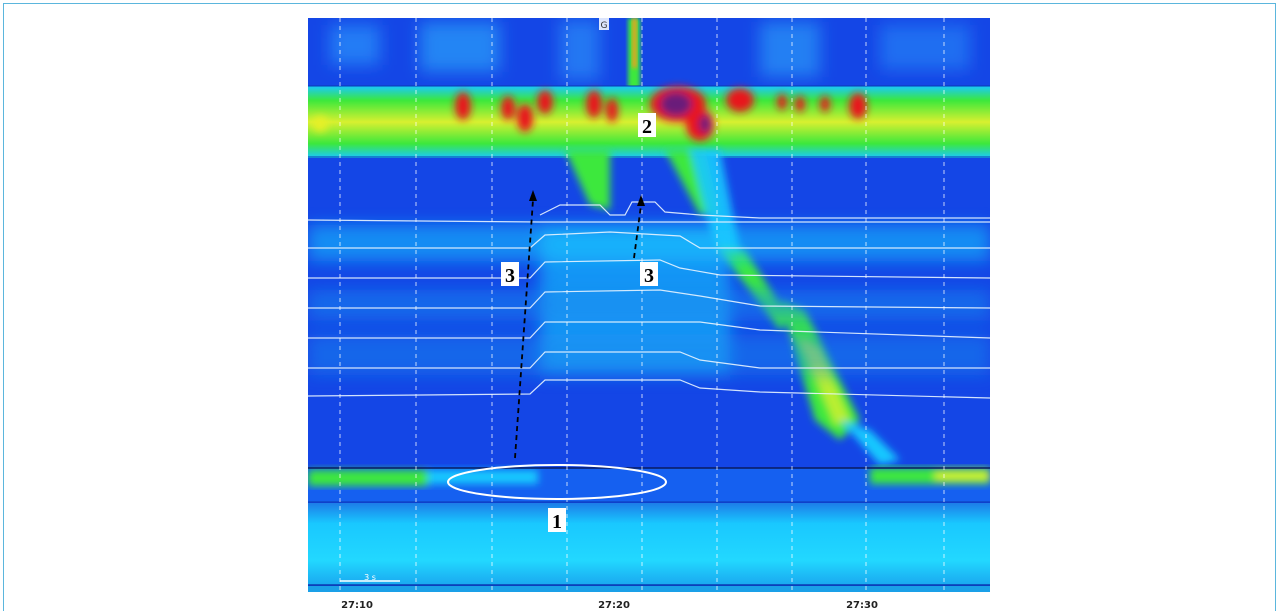  I want to click on bottom-band, so click(649, 544).